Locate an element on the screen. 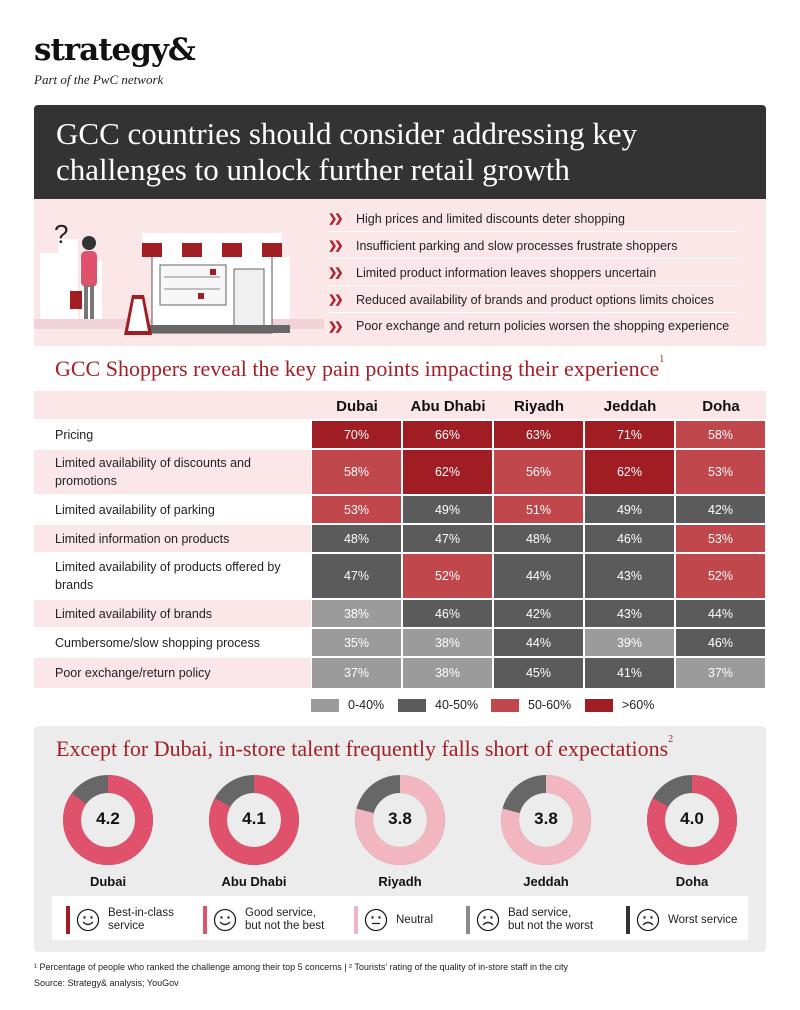 The image size is (800, 1010). table-row-label: Limited availability of brands is located at coordinates (134, 613).